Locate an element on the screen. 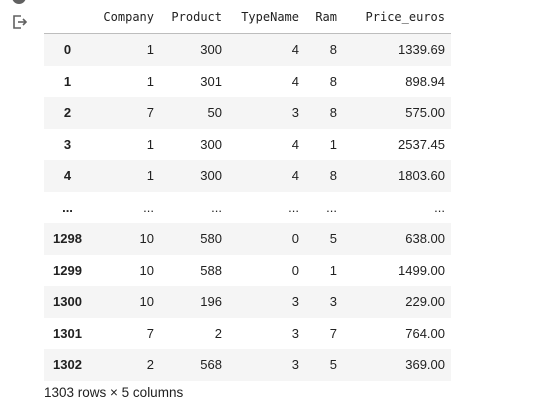 The image size is (551, 418). row-index: 1301 is located at coordinates (67, 333).